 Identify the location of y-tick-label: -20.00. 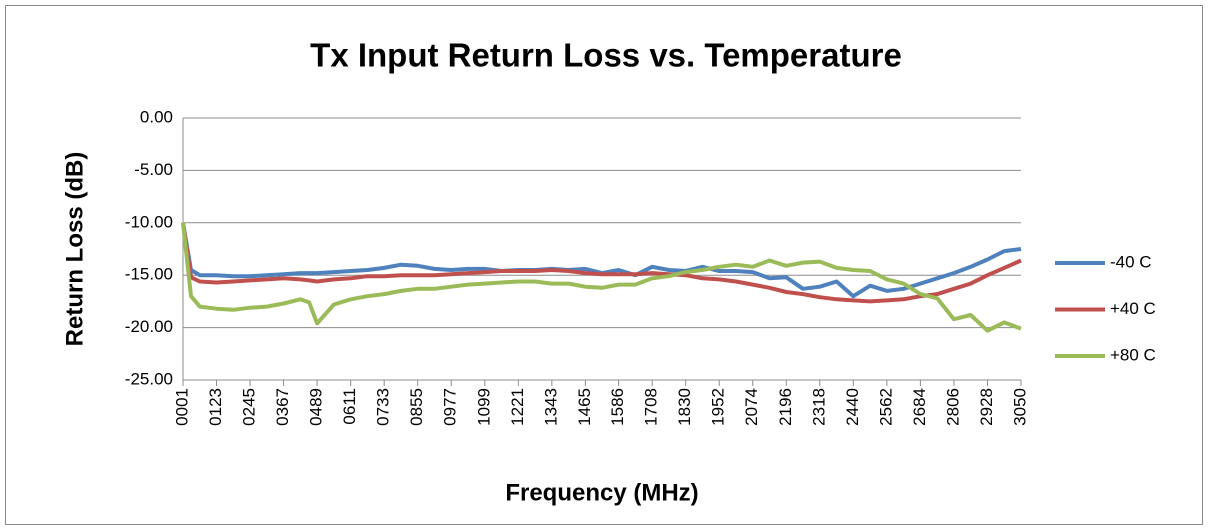
(149, 326).